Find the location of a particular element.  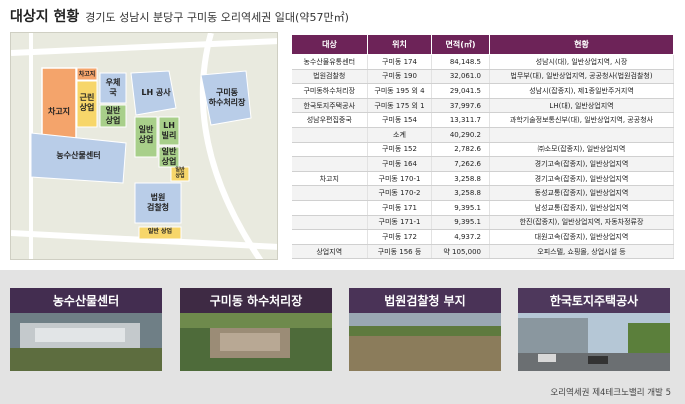

table-cell: 구미동 170-2 is located at coordinates (399, 193).